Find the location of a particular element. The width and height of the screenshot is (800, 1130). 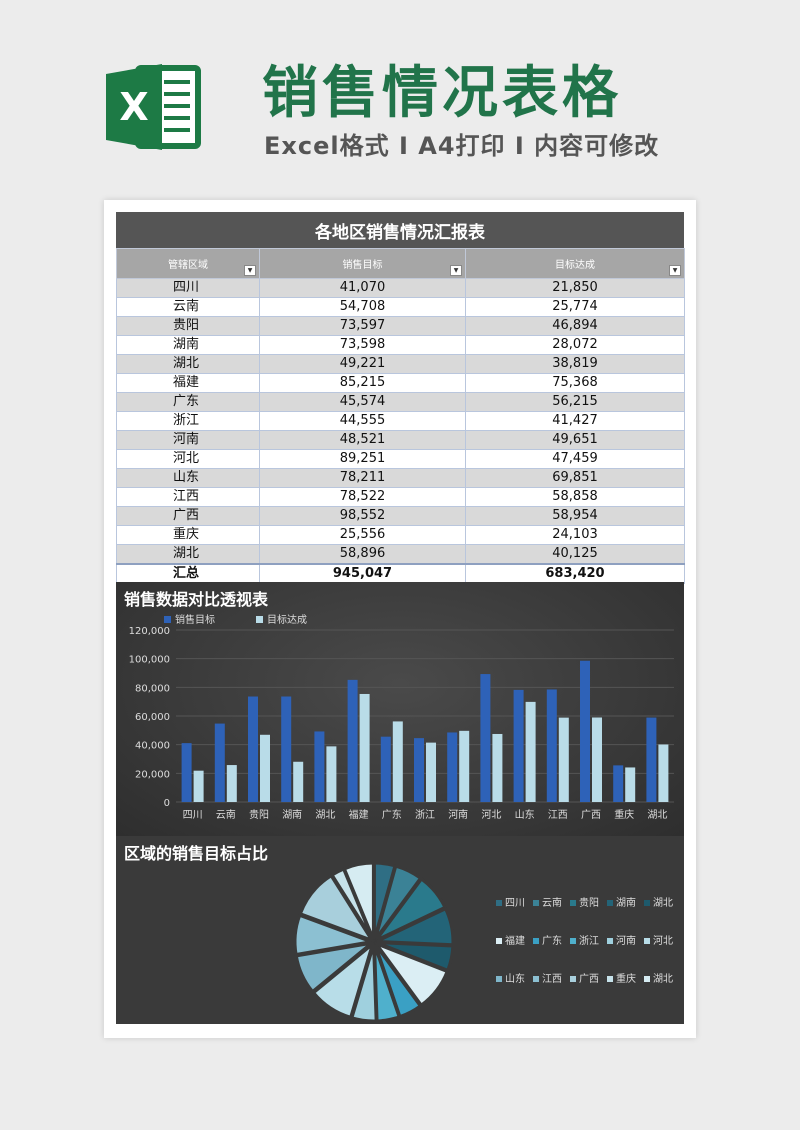

target-cell: 78,211 is located at coordinates (362, 478).